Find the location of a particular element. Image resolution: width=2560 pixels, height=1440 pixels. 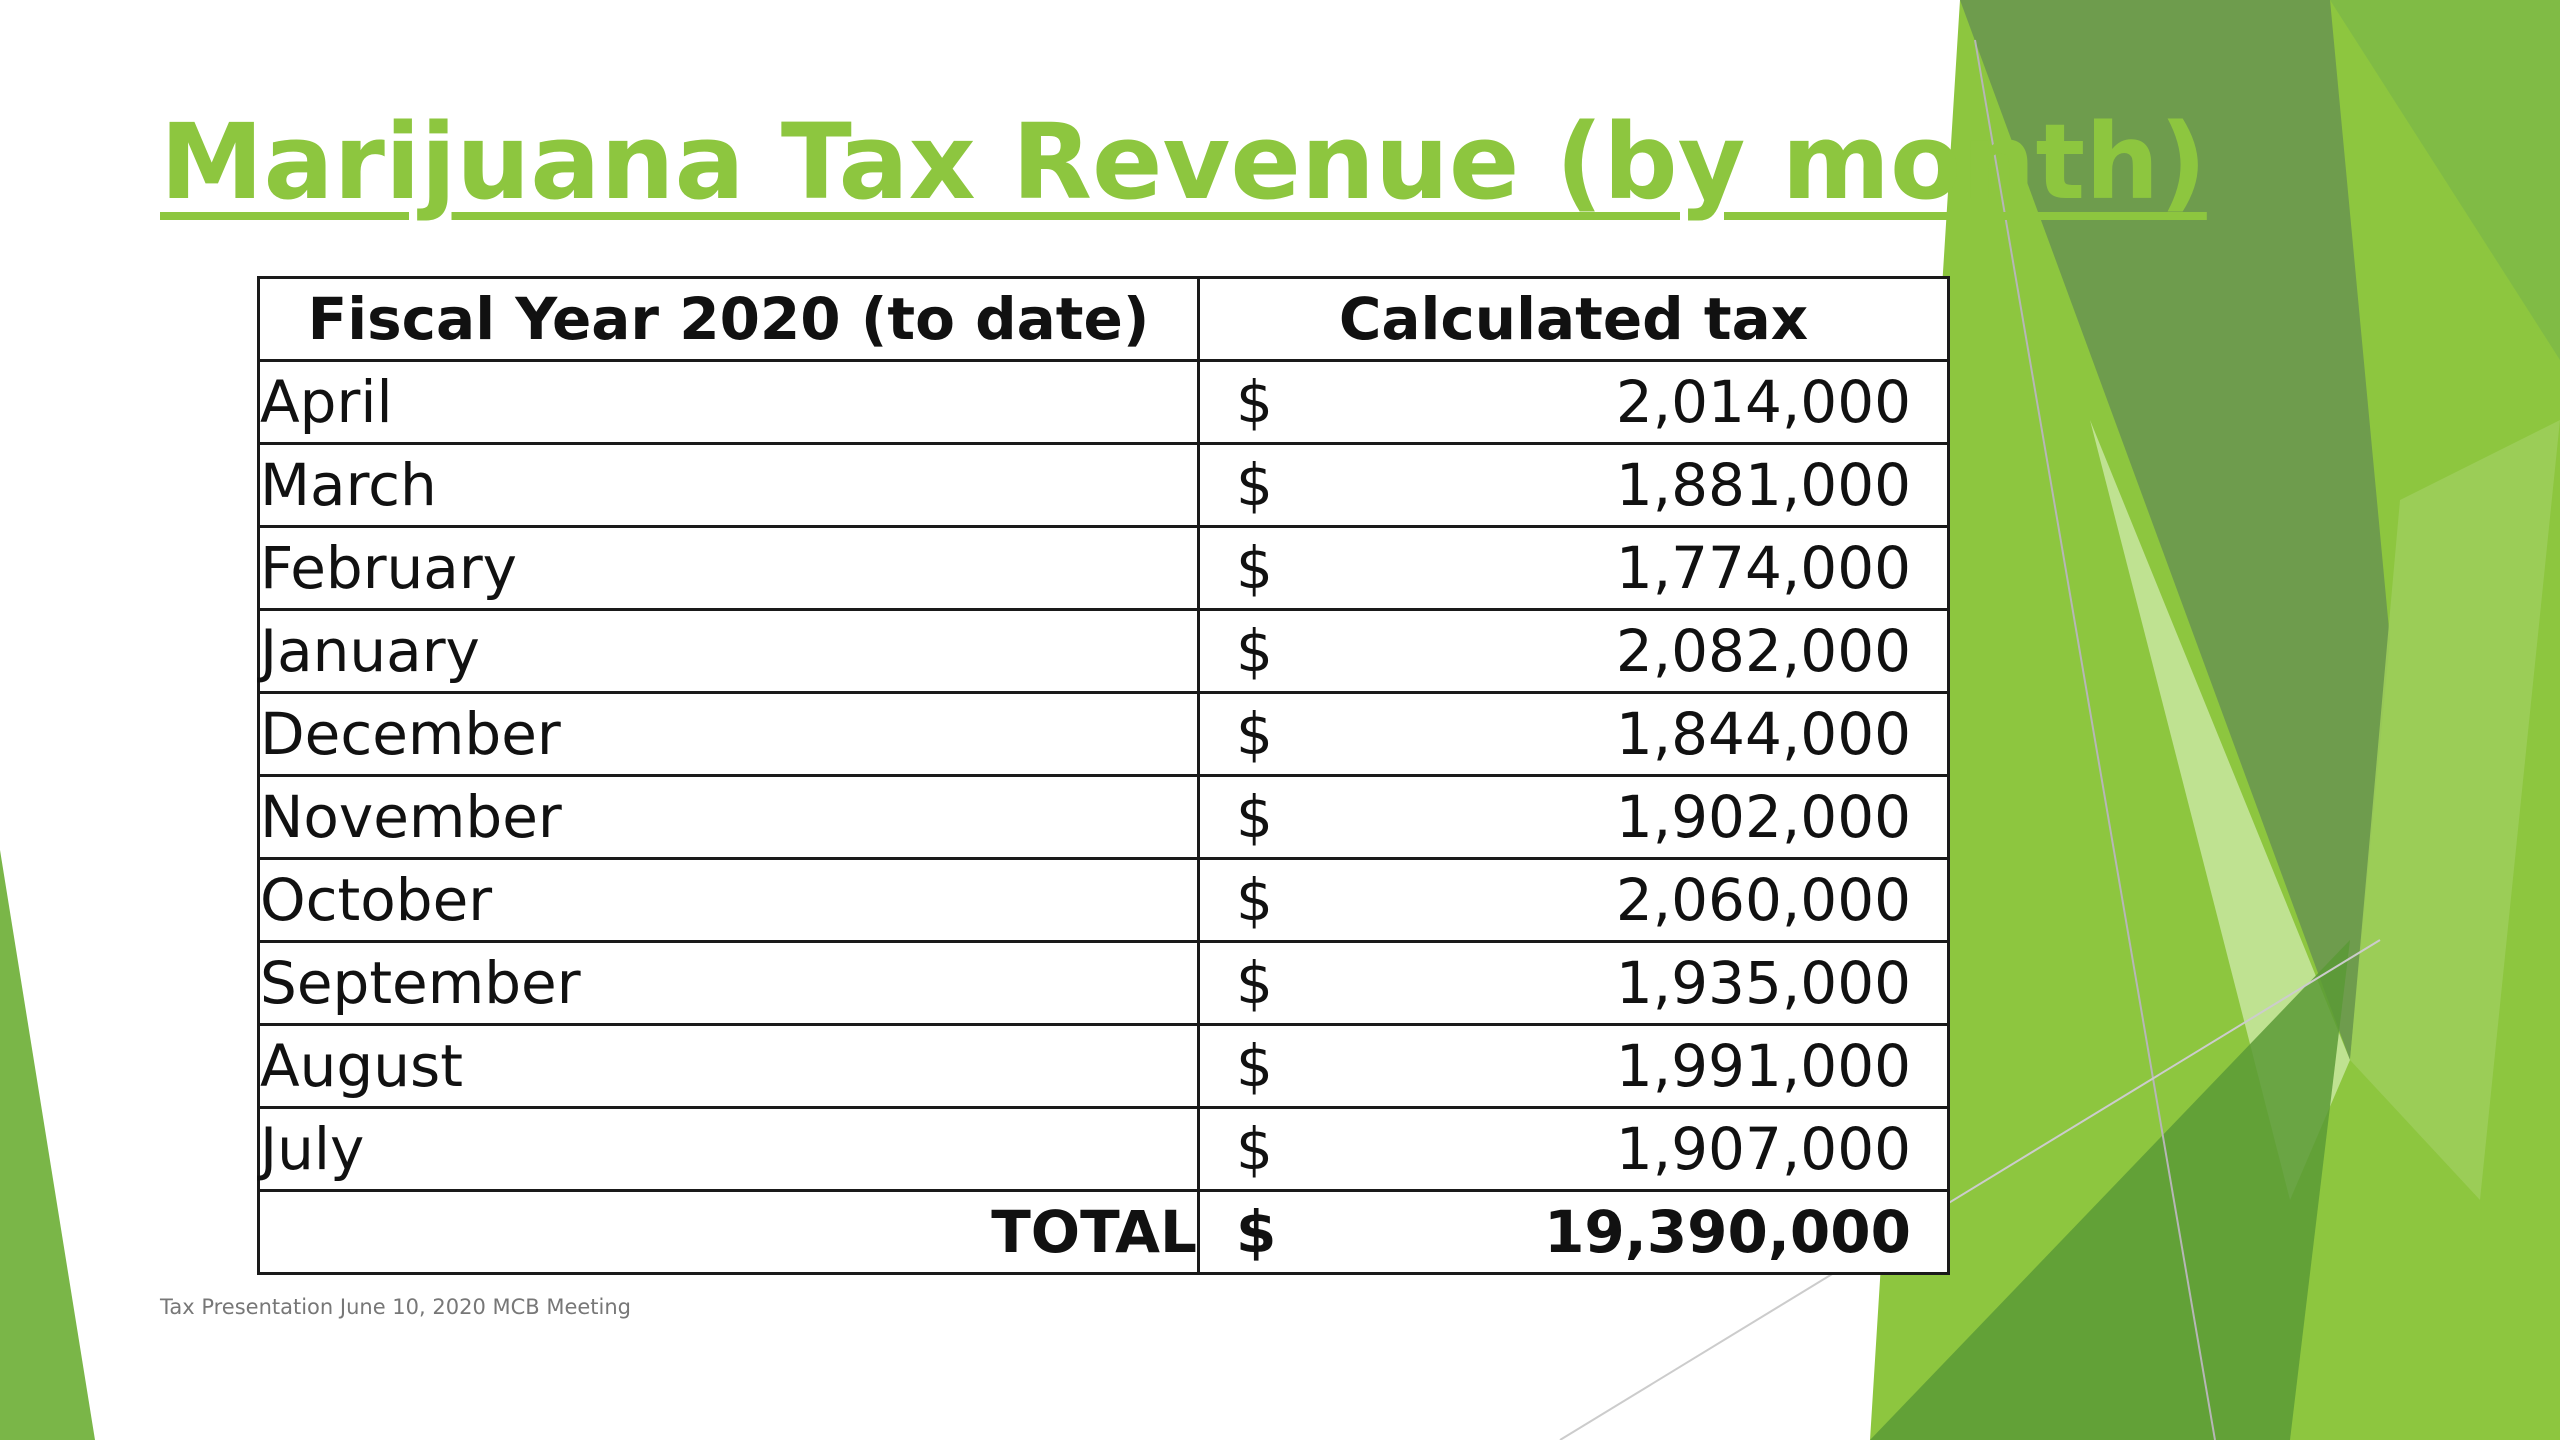

table-row: January $2,082,000 is located at coordinates (1103, 651).